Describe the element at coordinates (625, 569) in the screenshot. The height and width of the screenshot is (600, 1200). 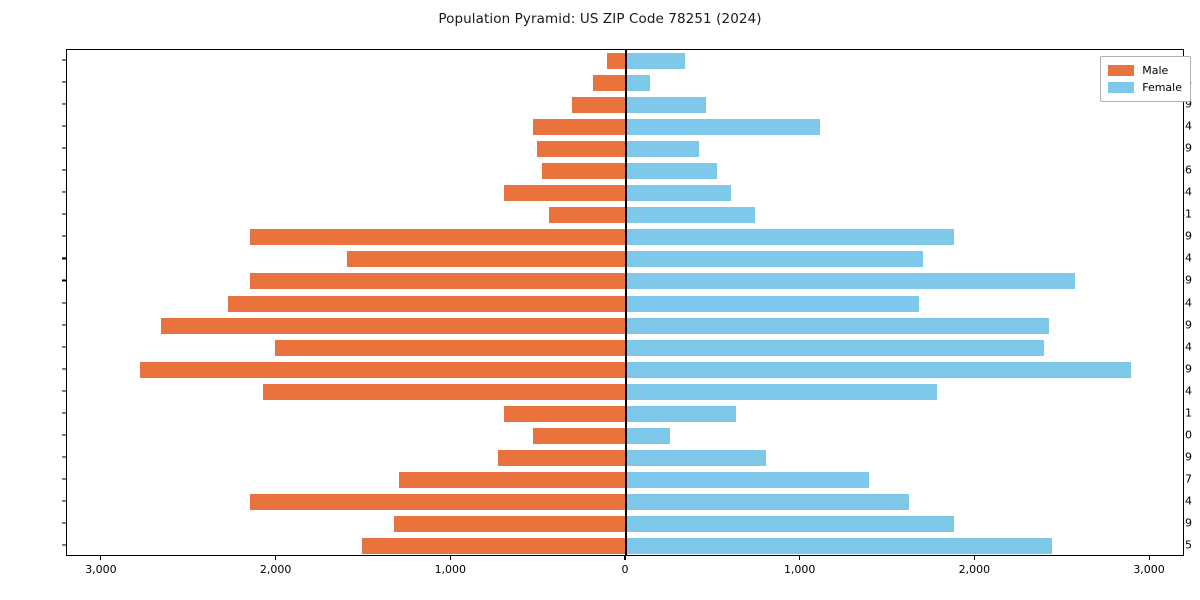
I see `x-tick-label: 0` at that location.